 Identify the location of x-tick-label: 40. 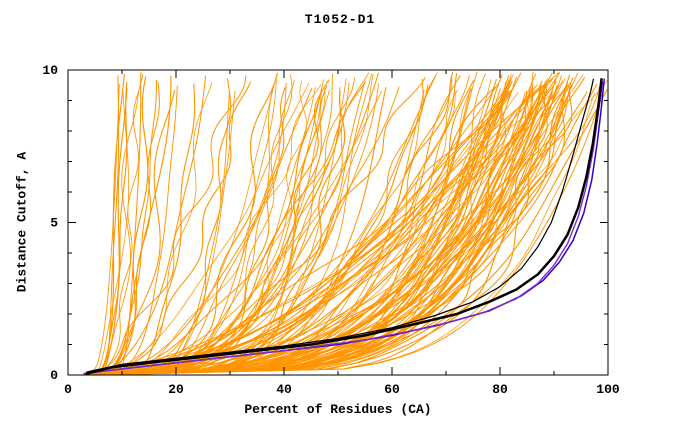
(284, 389).